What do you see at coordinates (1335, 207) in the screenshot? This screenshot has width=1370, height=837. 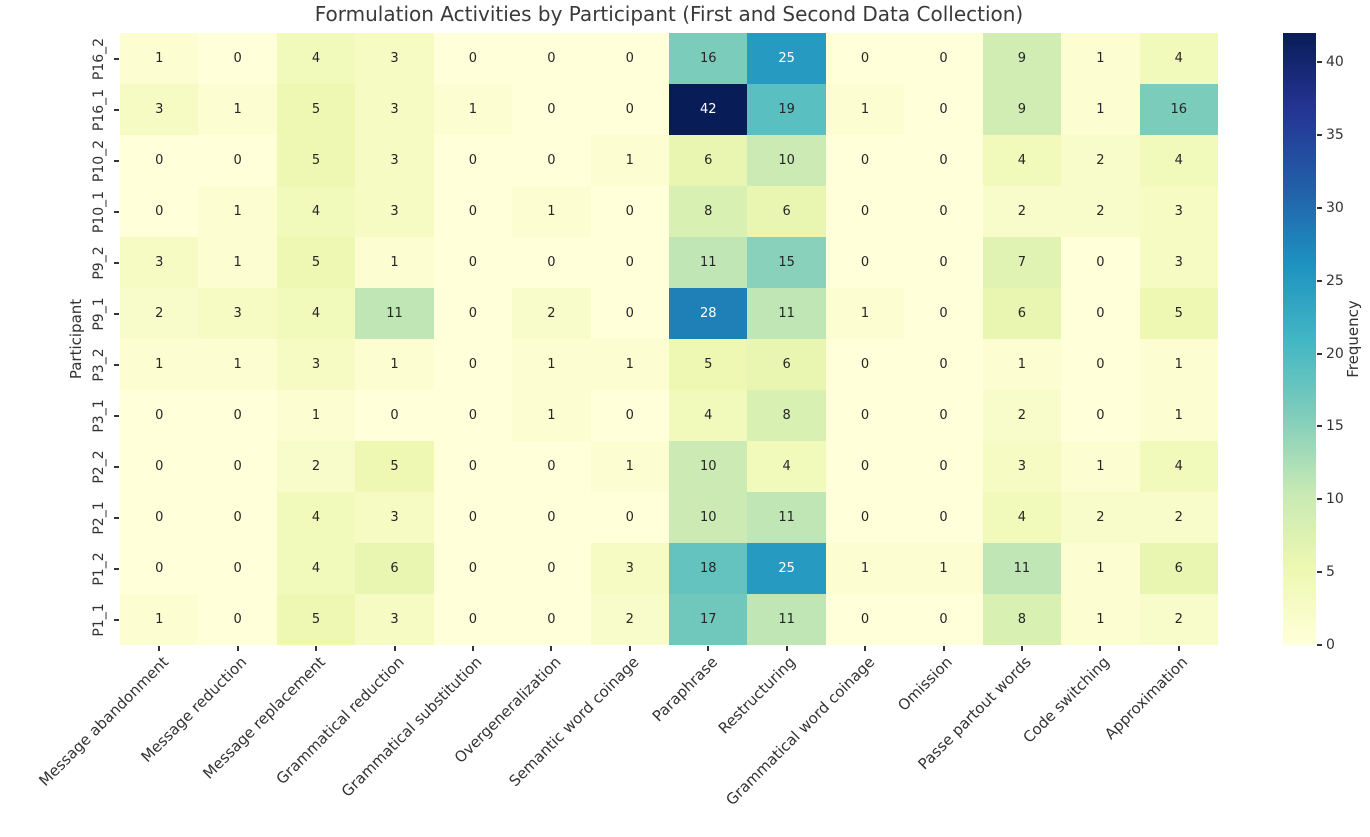 I see `colorbar-tick-label: 30` at bounding box center [1335, 207].